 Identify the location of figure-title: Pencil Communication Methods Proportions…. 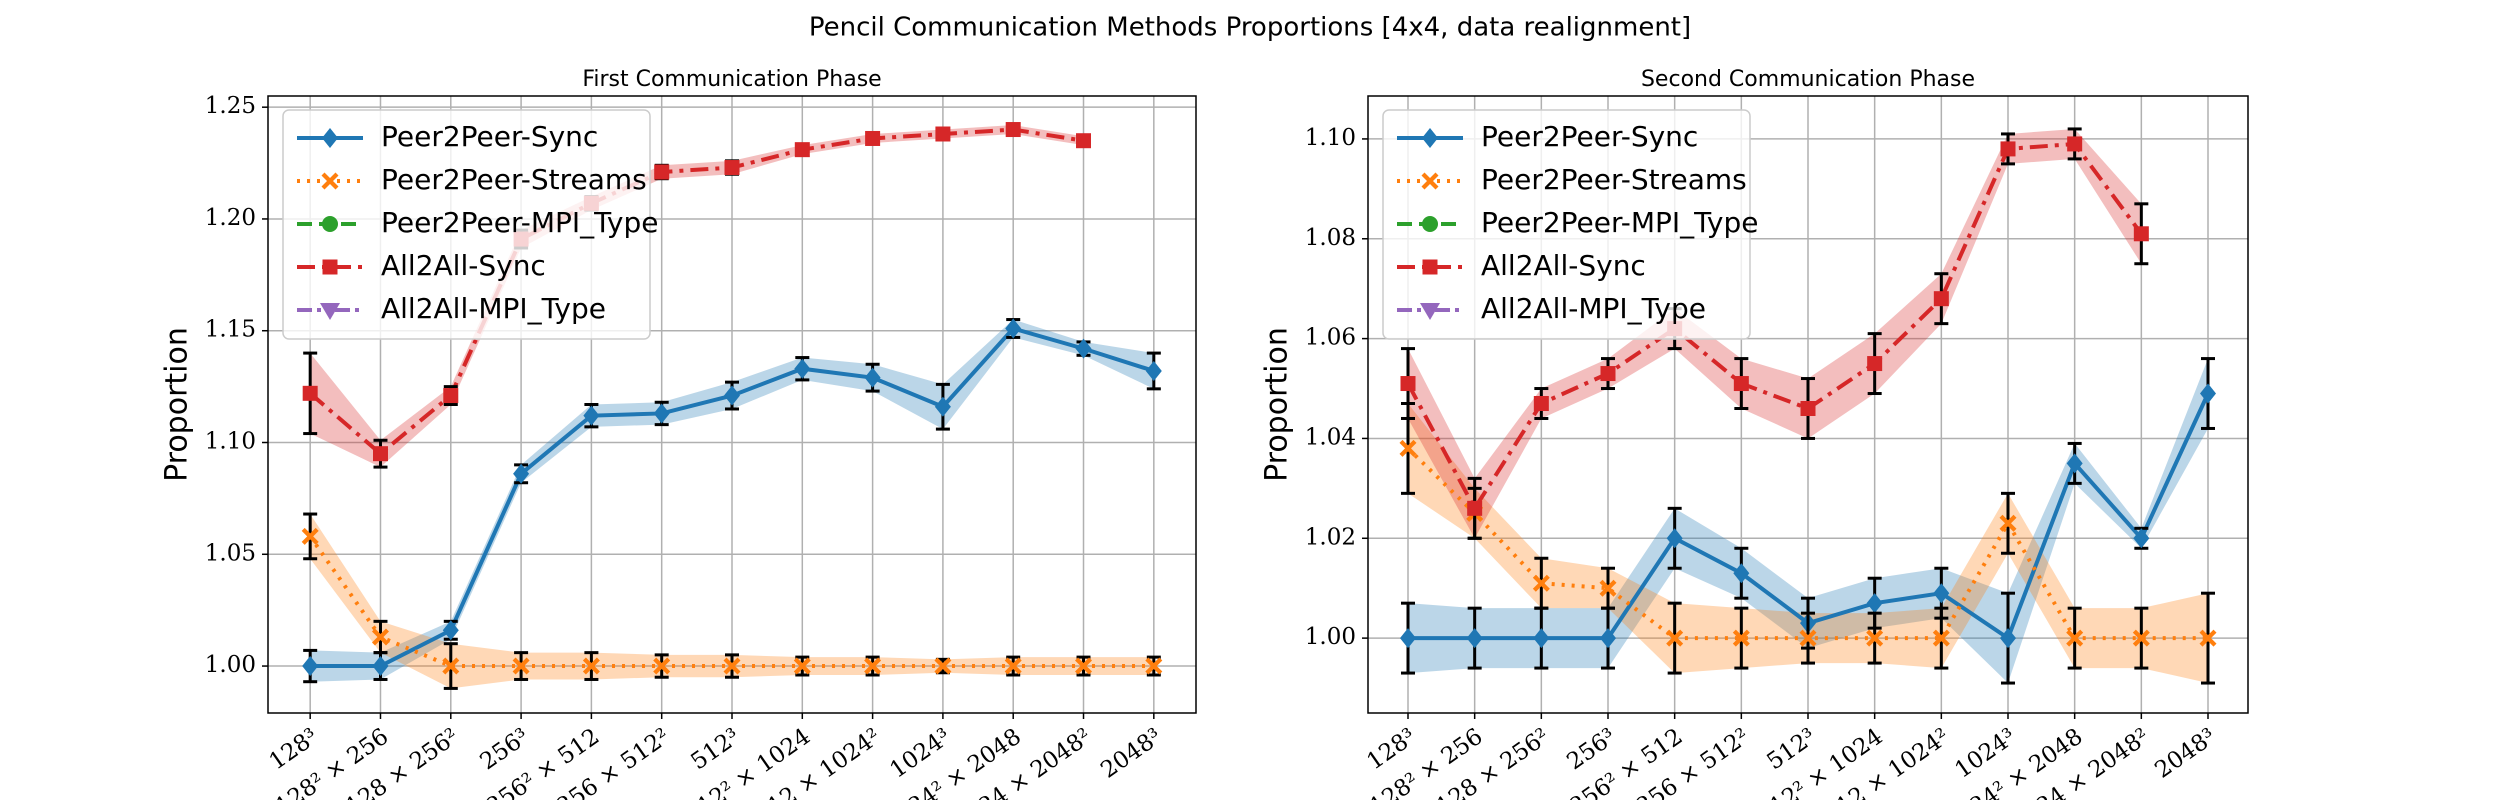
(1250, 28).